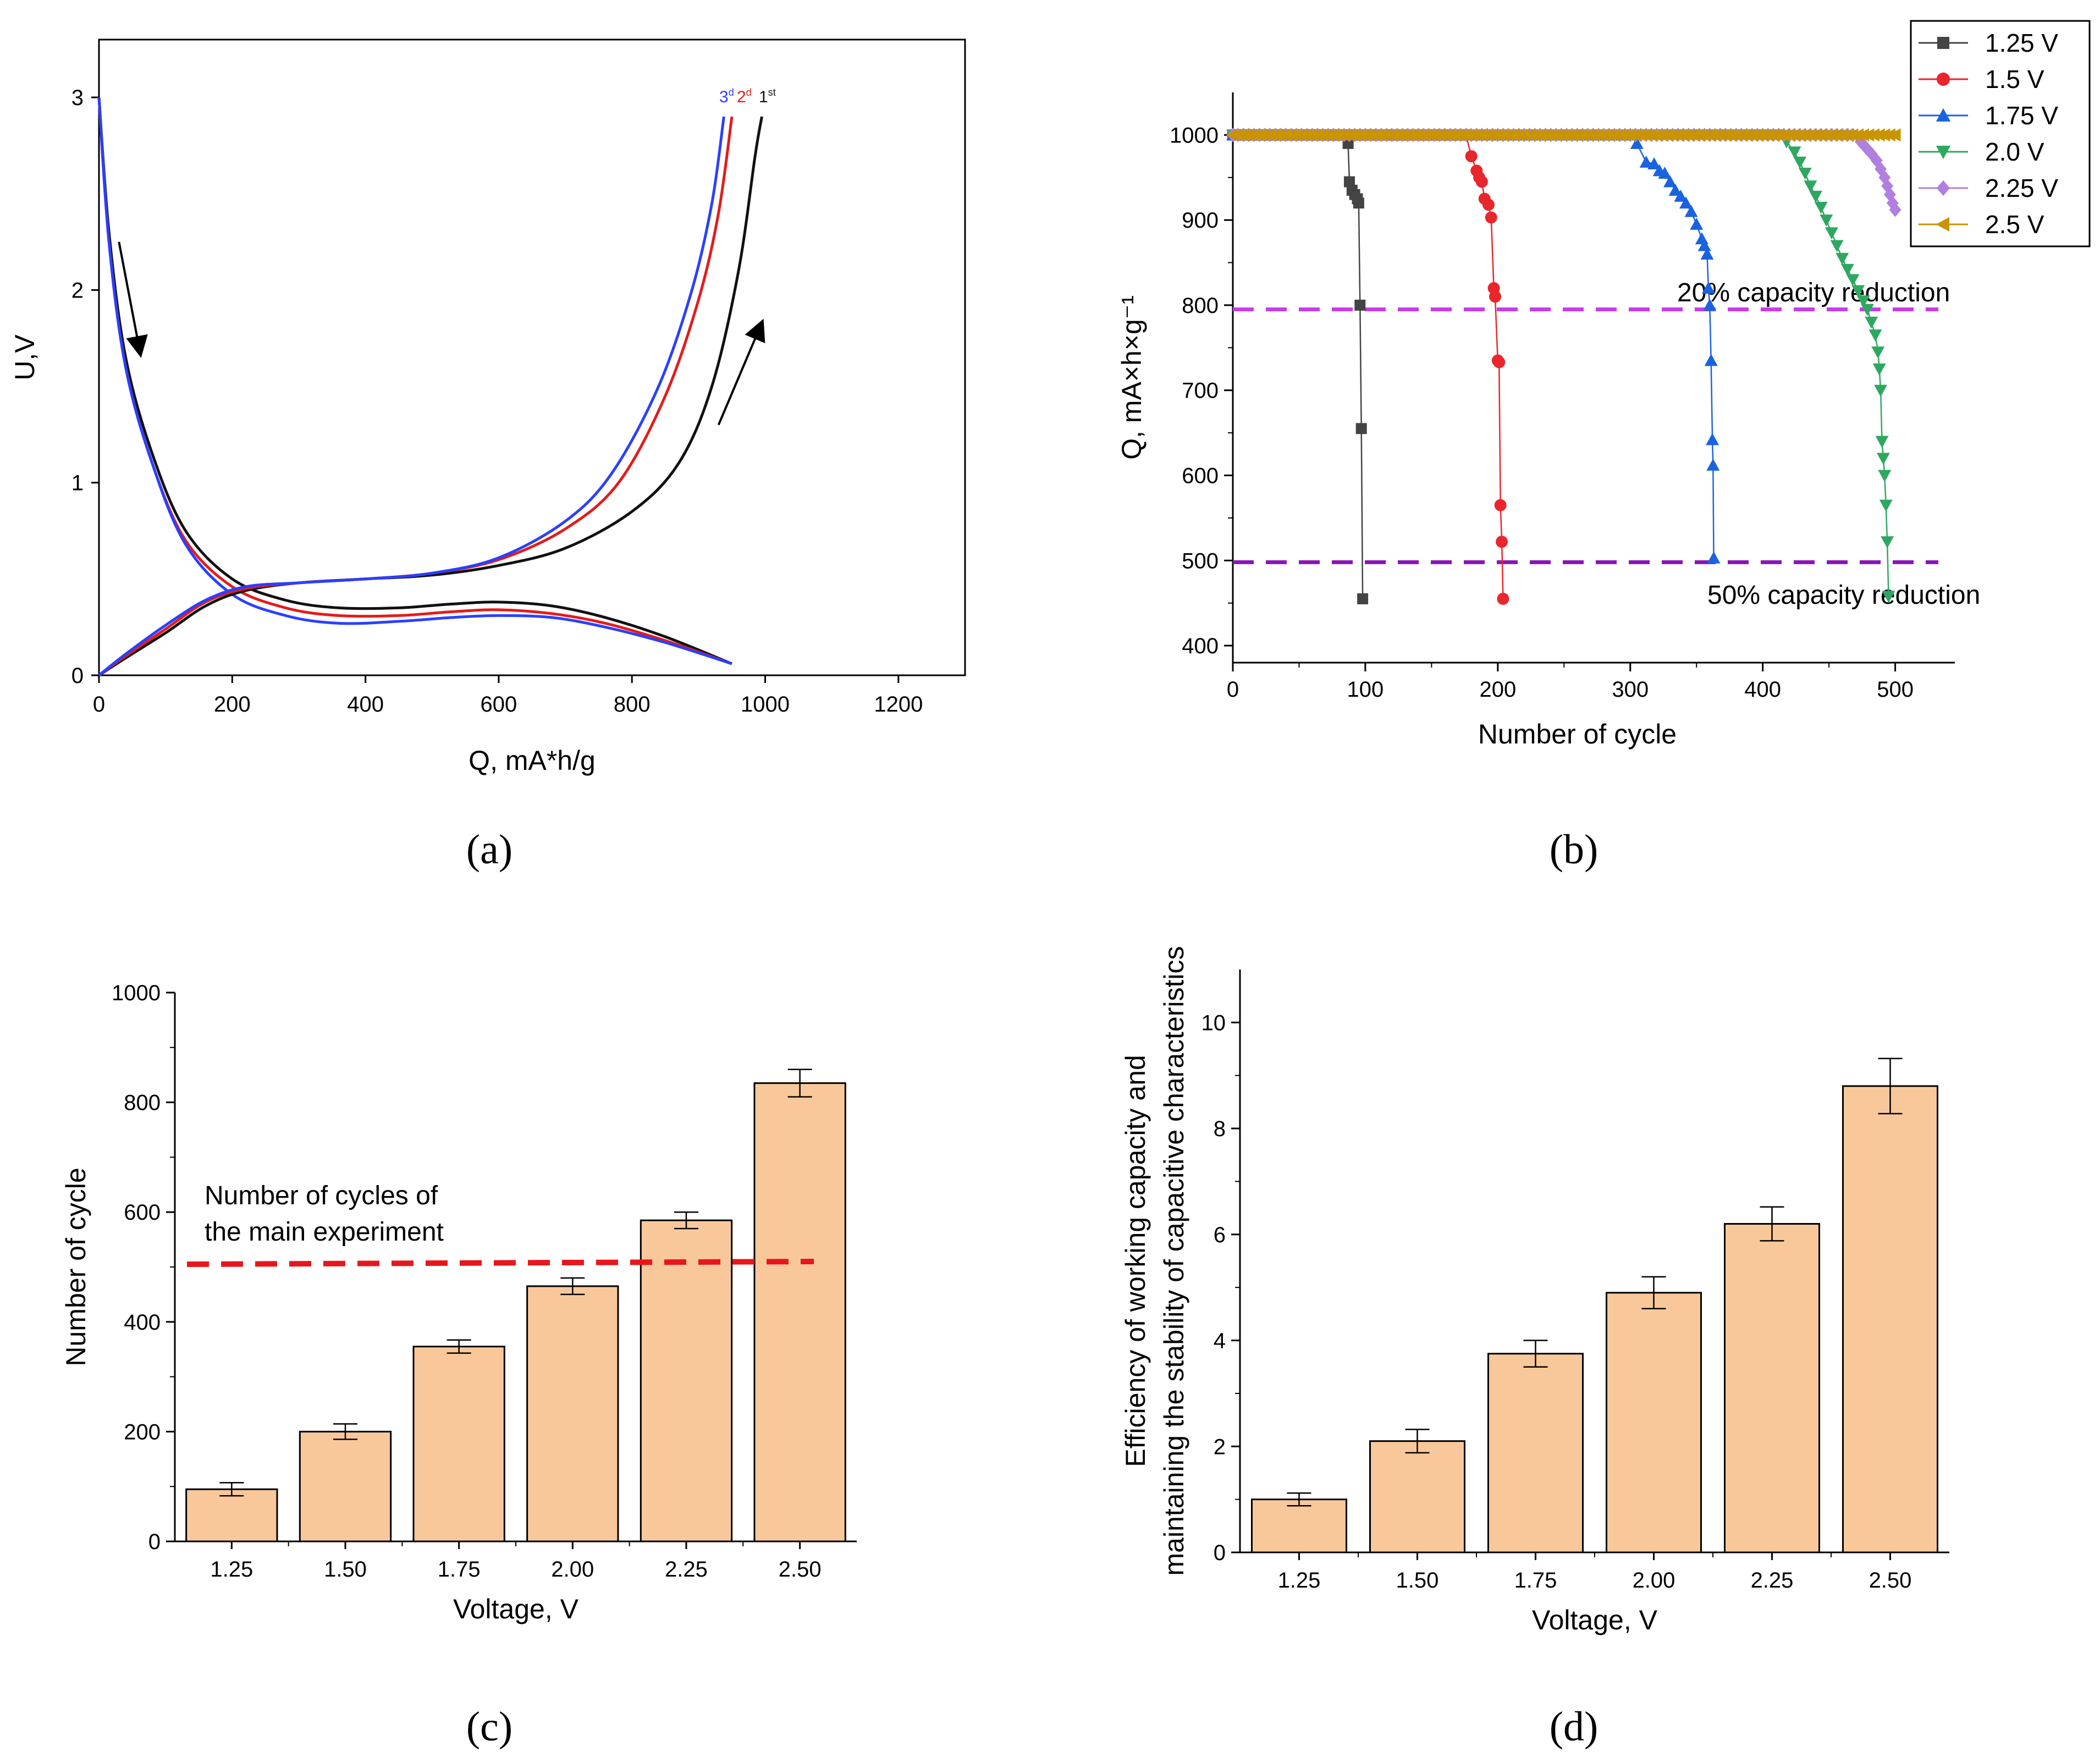  What do you see at coordinates (632, 704) in the screenshot?
I see `x-tick-label: 800` at bounding box center [632, 704].